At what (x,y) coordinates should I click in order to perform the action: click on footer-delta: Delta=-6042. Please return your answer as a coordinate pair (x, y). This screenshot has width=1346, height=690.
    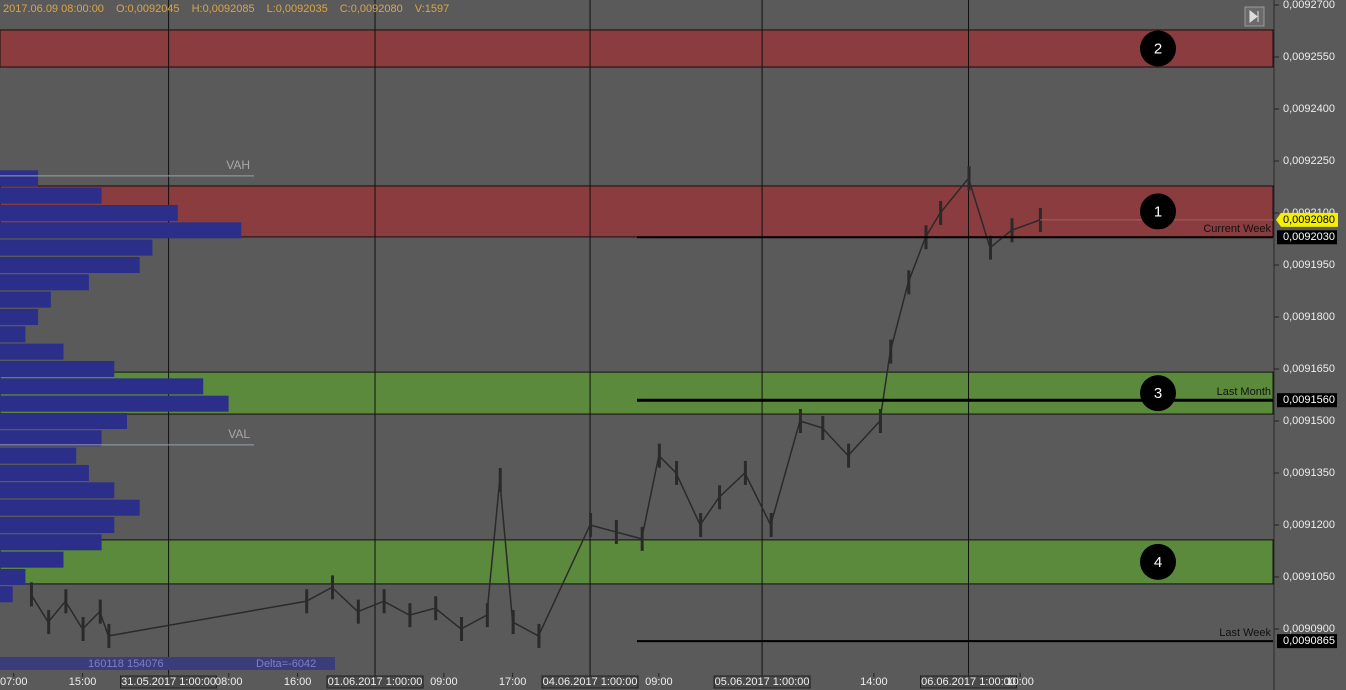
    Looking at the image, I should click on (286, 664).